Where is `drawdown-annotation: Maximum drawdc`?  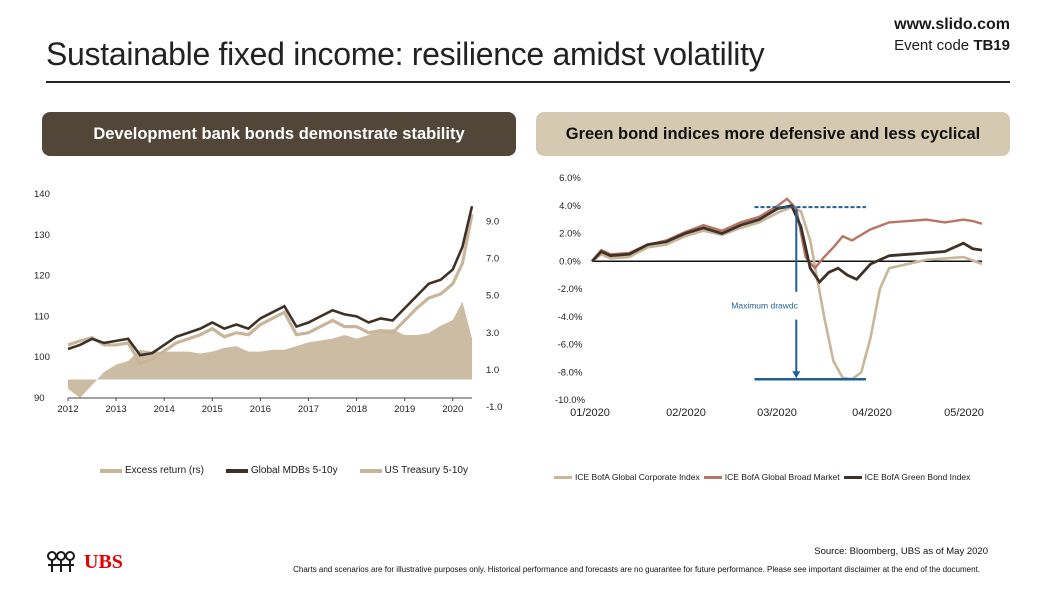 drawdown-annotation: Maximum drawdc is located at coordinates (764, 305).